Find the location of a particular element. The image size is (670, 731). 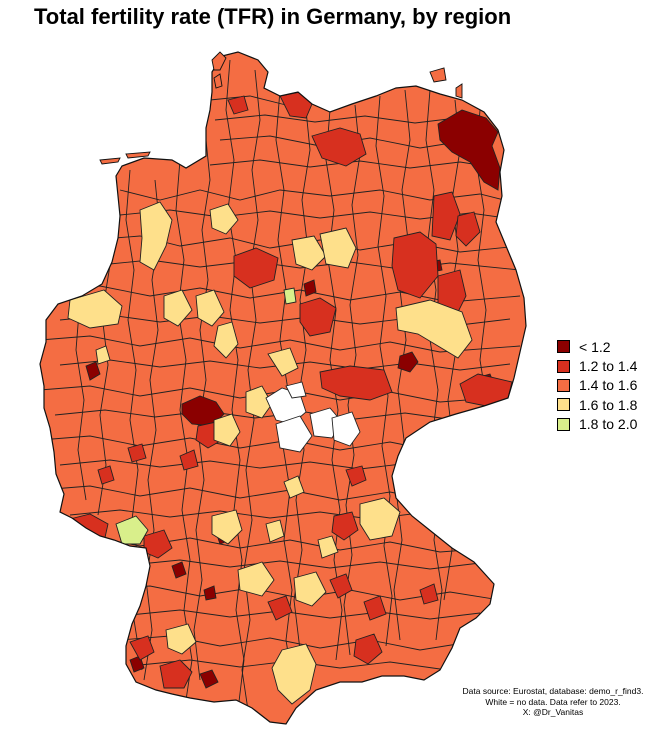

legend-item: < 1.2 is located at coordinates (597, 346).